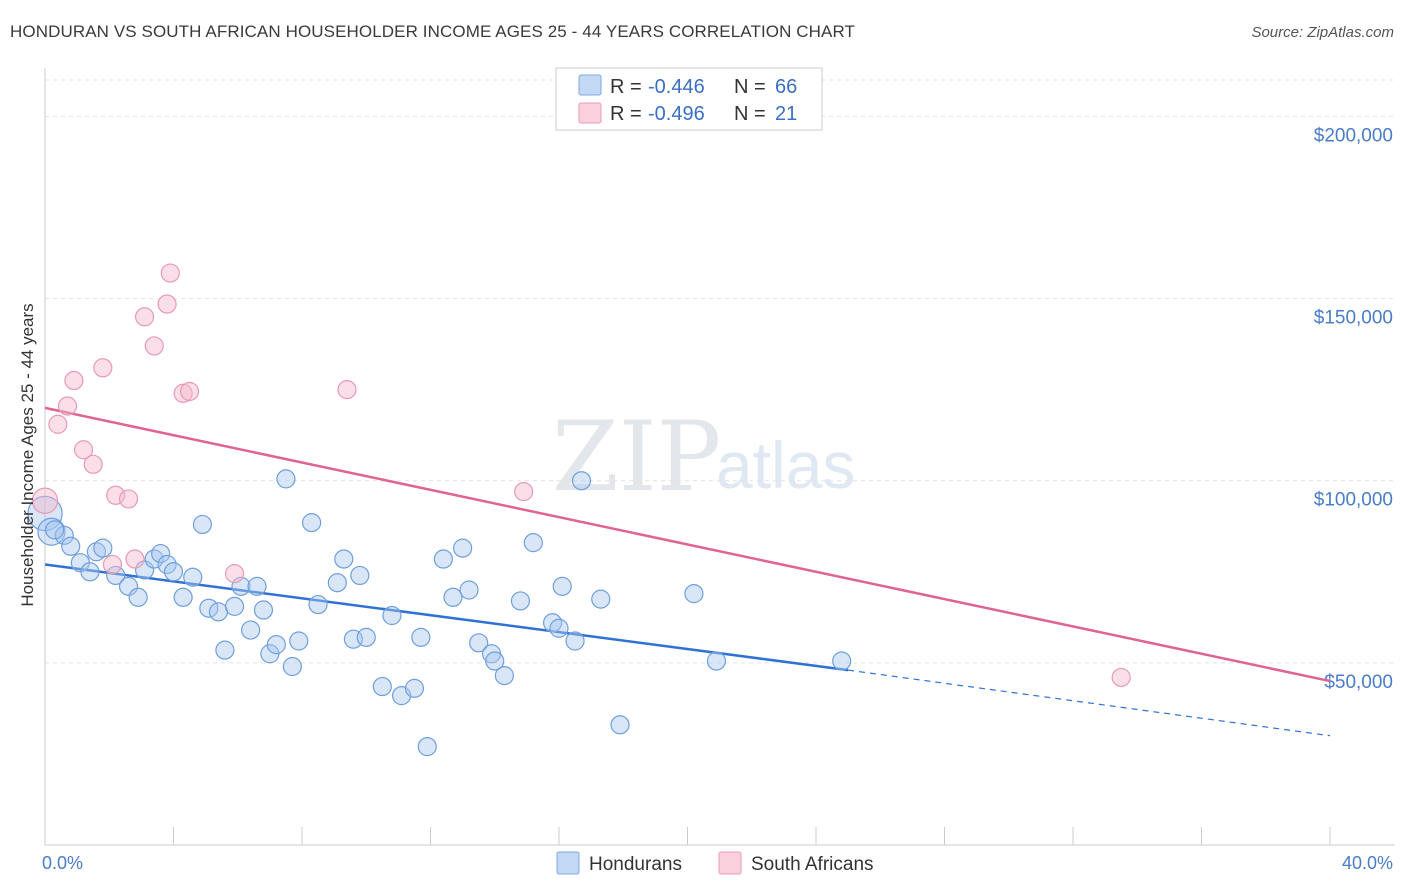 Image resolution: width=1406 pixels, height=892 pixels. I want to click on source-label: Source: ZipAtlas.com, so click(1322, 32).